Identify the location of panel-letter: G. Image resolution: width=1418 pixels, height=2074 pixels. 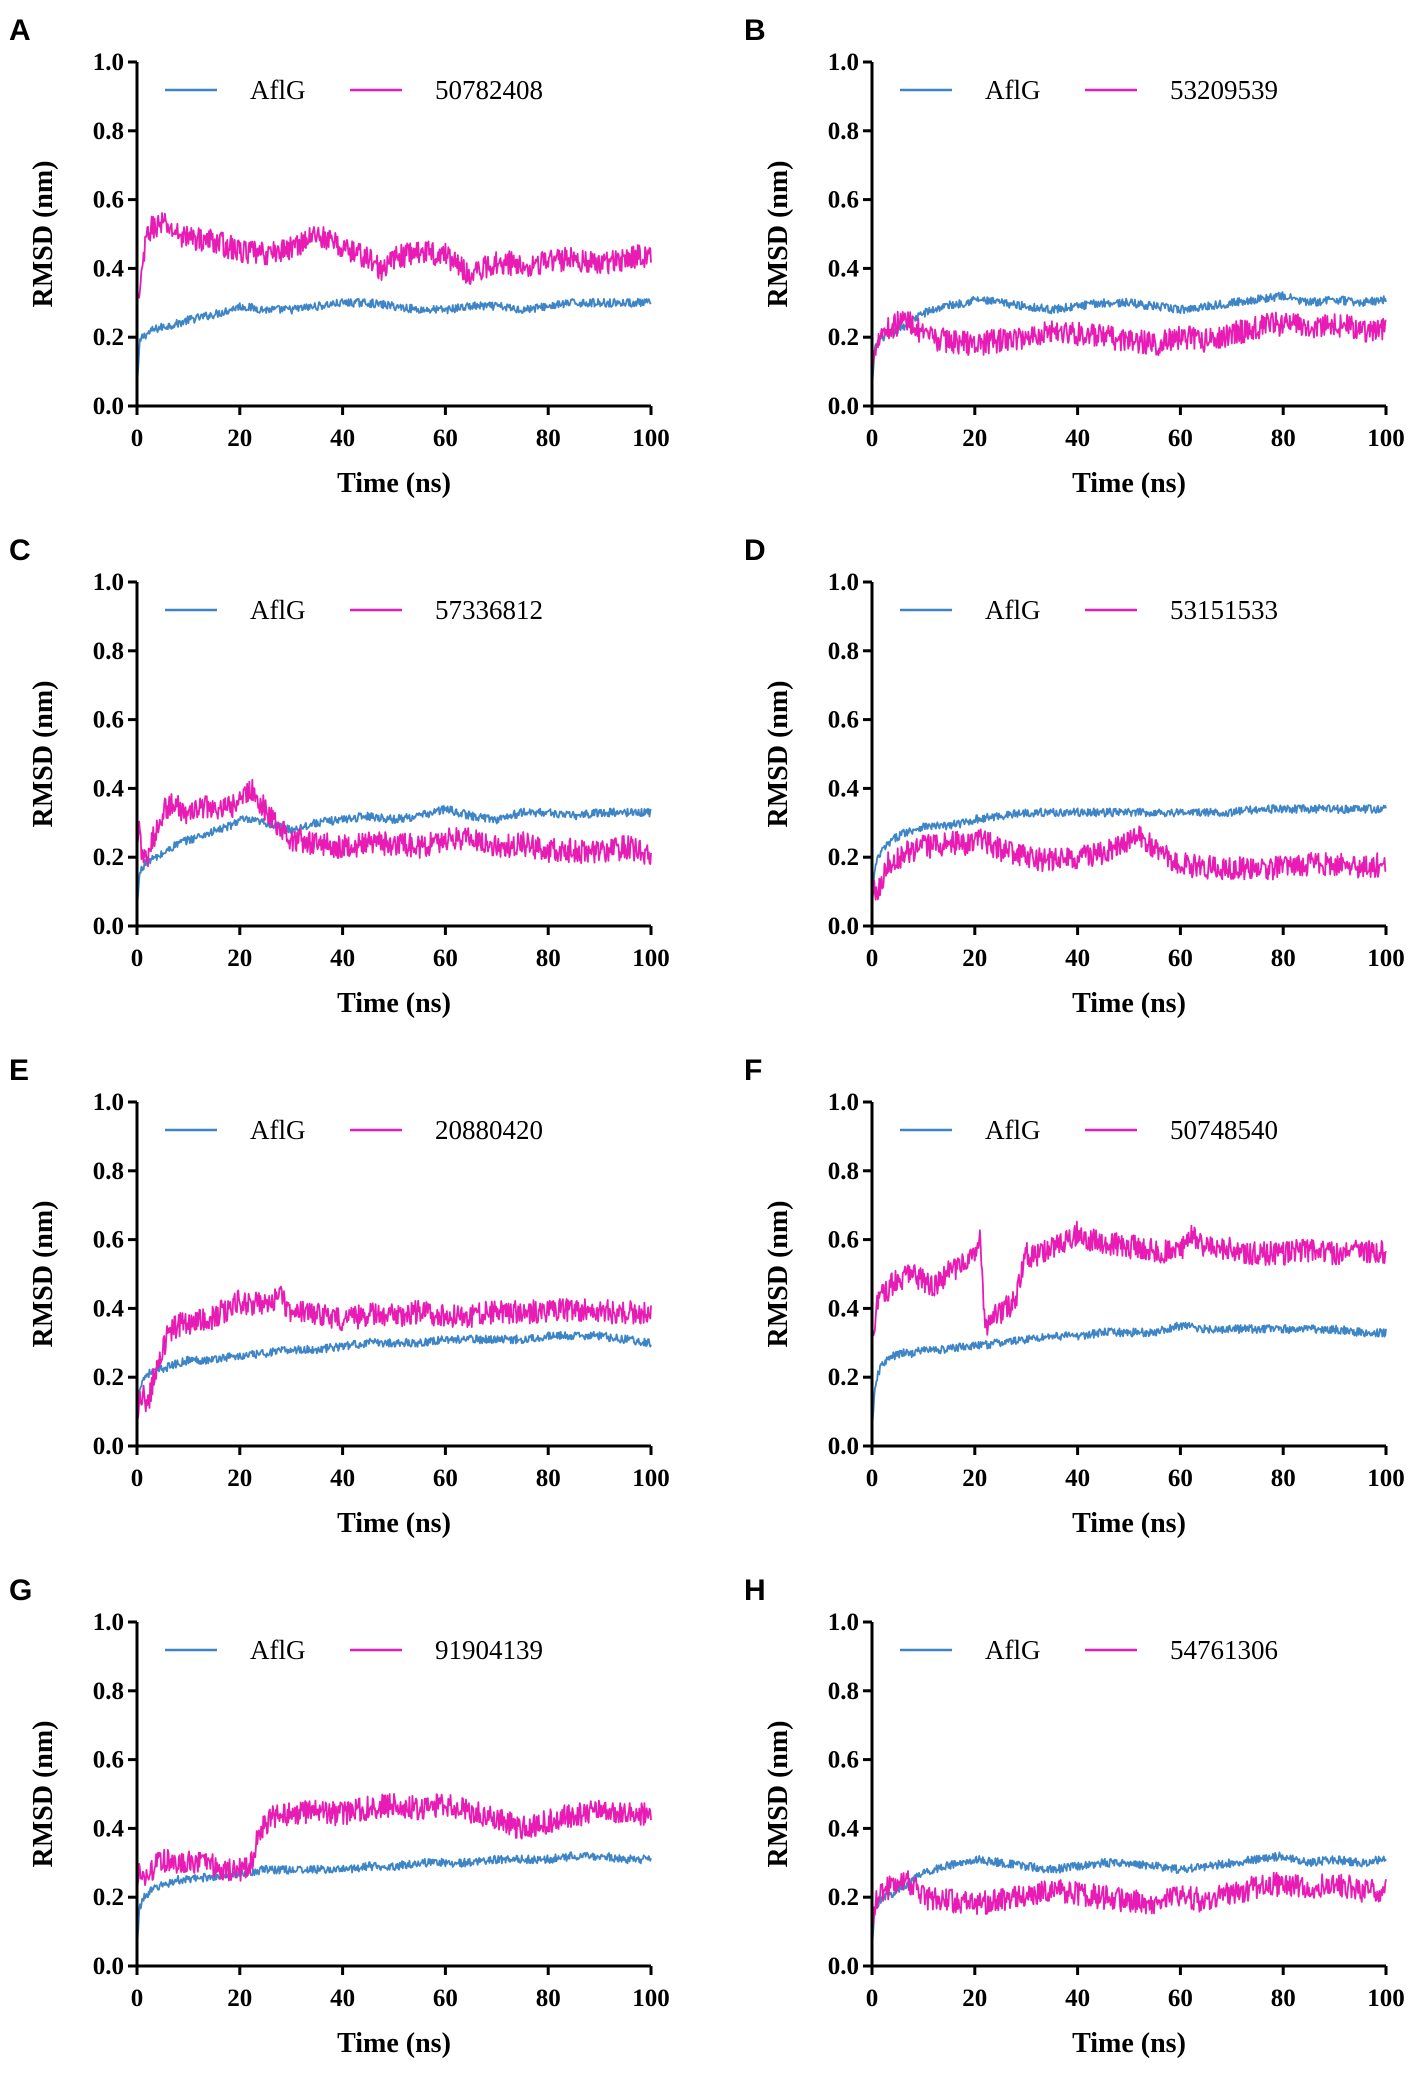
(20, 1590).